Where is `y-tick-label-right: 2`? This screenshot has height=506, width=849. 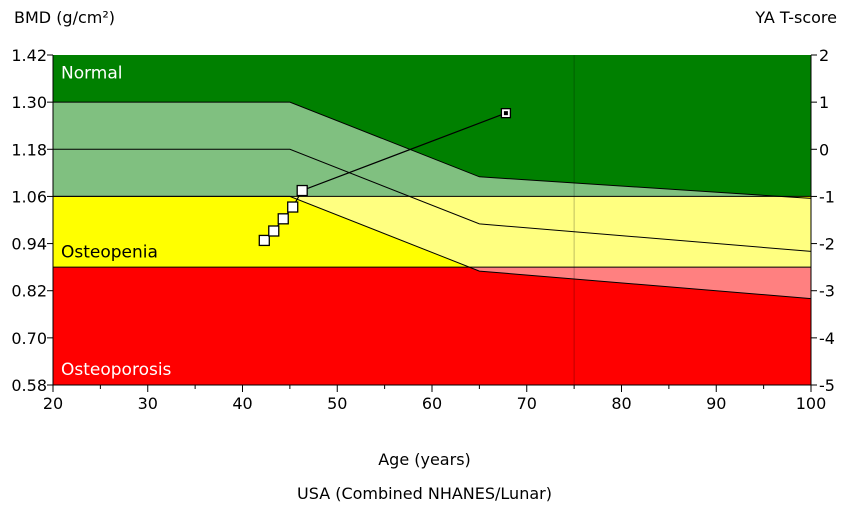
y-tick-label-right: 2 is located at coordinates (824, 55).